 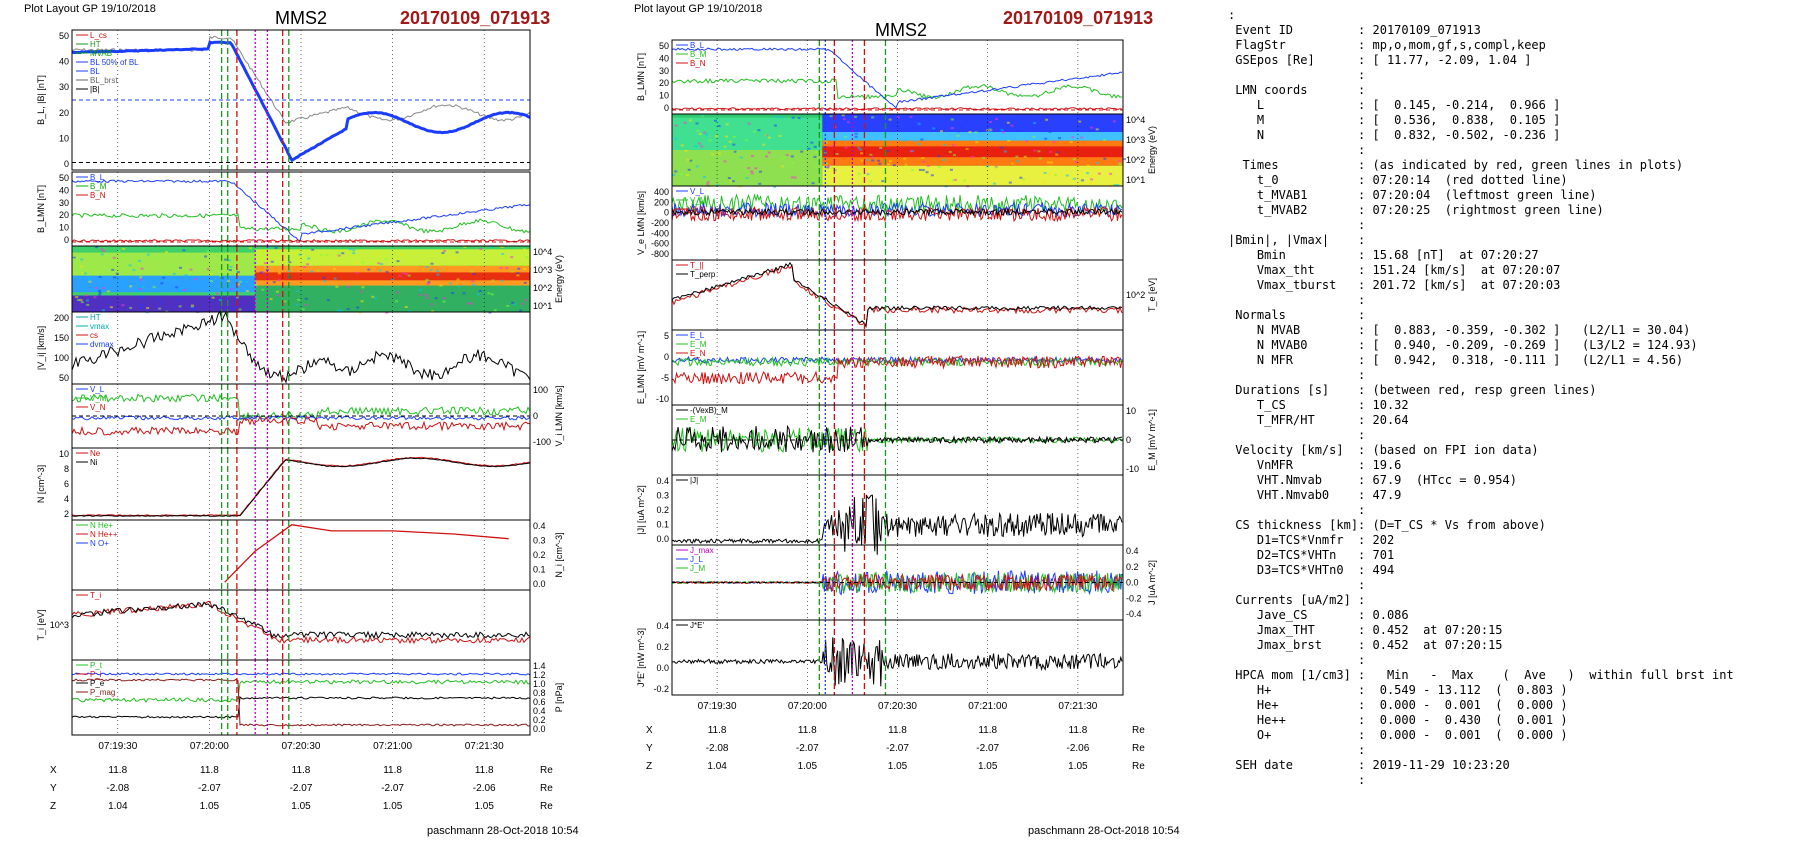 What do you see at coordinates (539, 684) in the screenshot?
I see `ytick-label: 1.0` at bounding box center [539, 684].